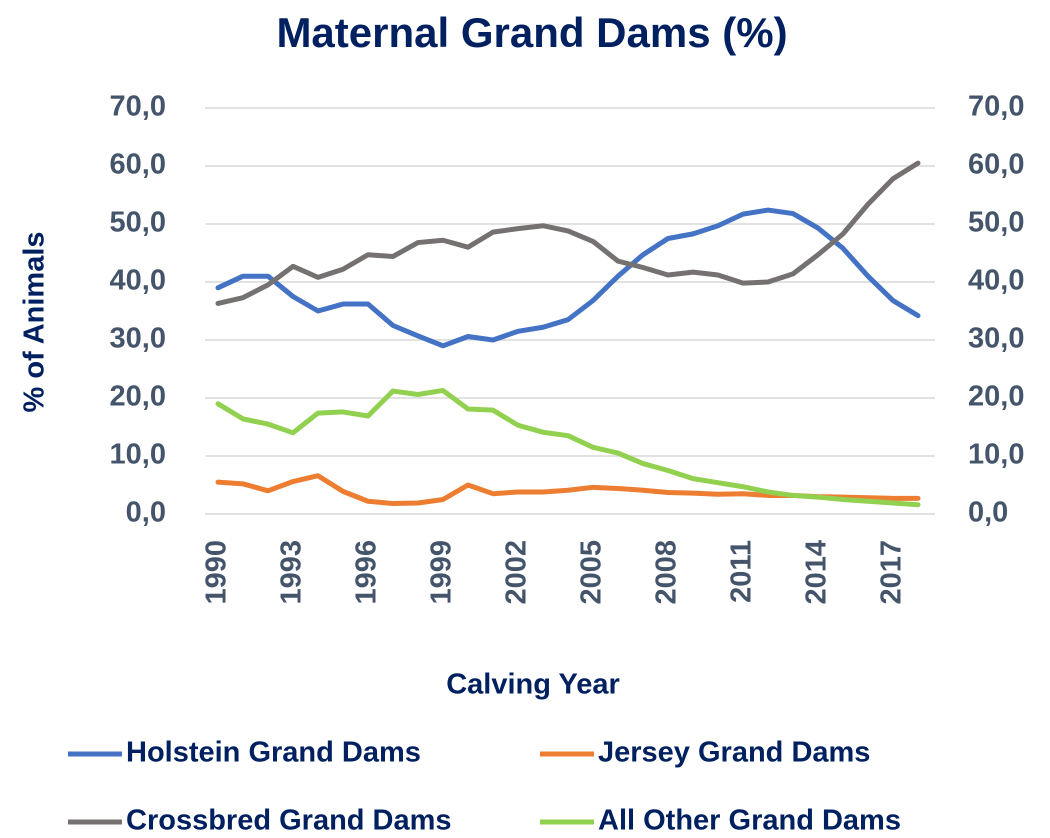 This screenshot has width=1050, height=838. What do you see at coordinates (217, 572) in the screenshot?
I see `x-tick-label: 1990` at bounding box center [217, 572].